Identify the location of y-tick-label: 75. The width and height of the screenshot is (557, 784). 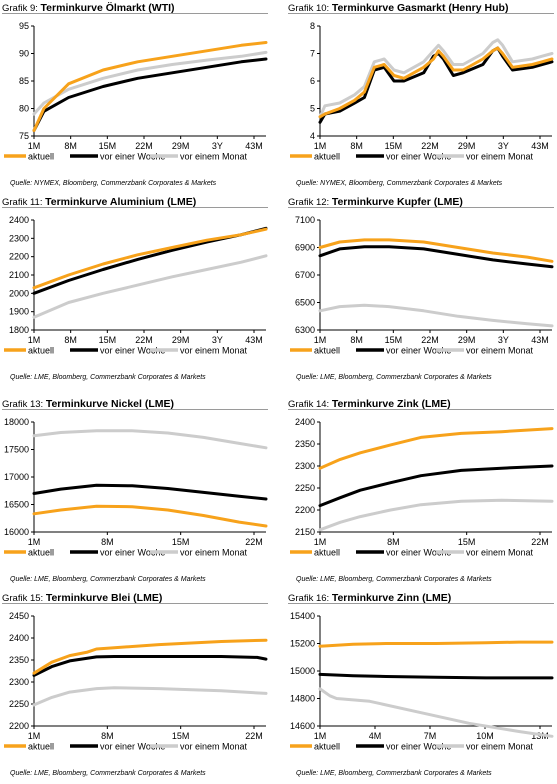
(24, 136).